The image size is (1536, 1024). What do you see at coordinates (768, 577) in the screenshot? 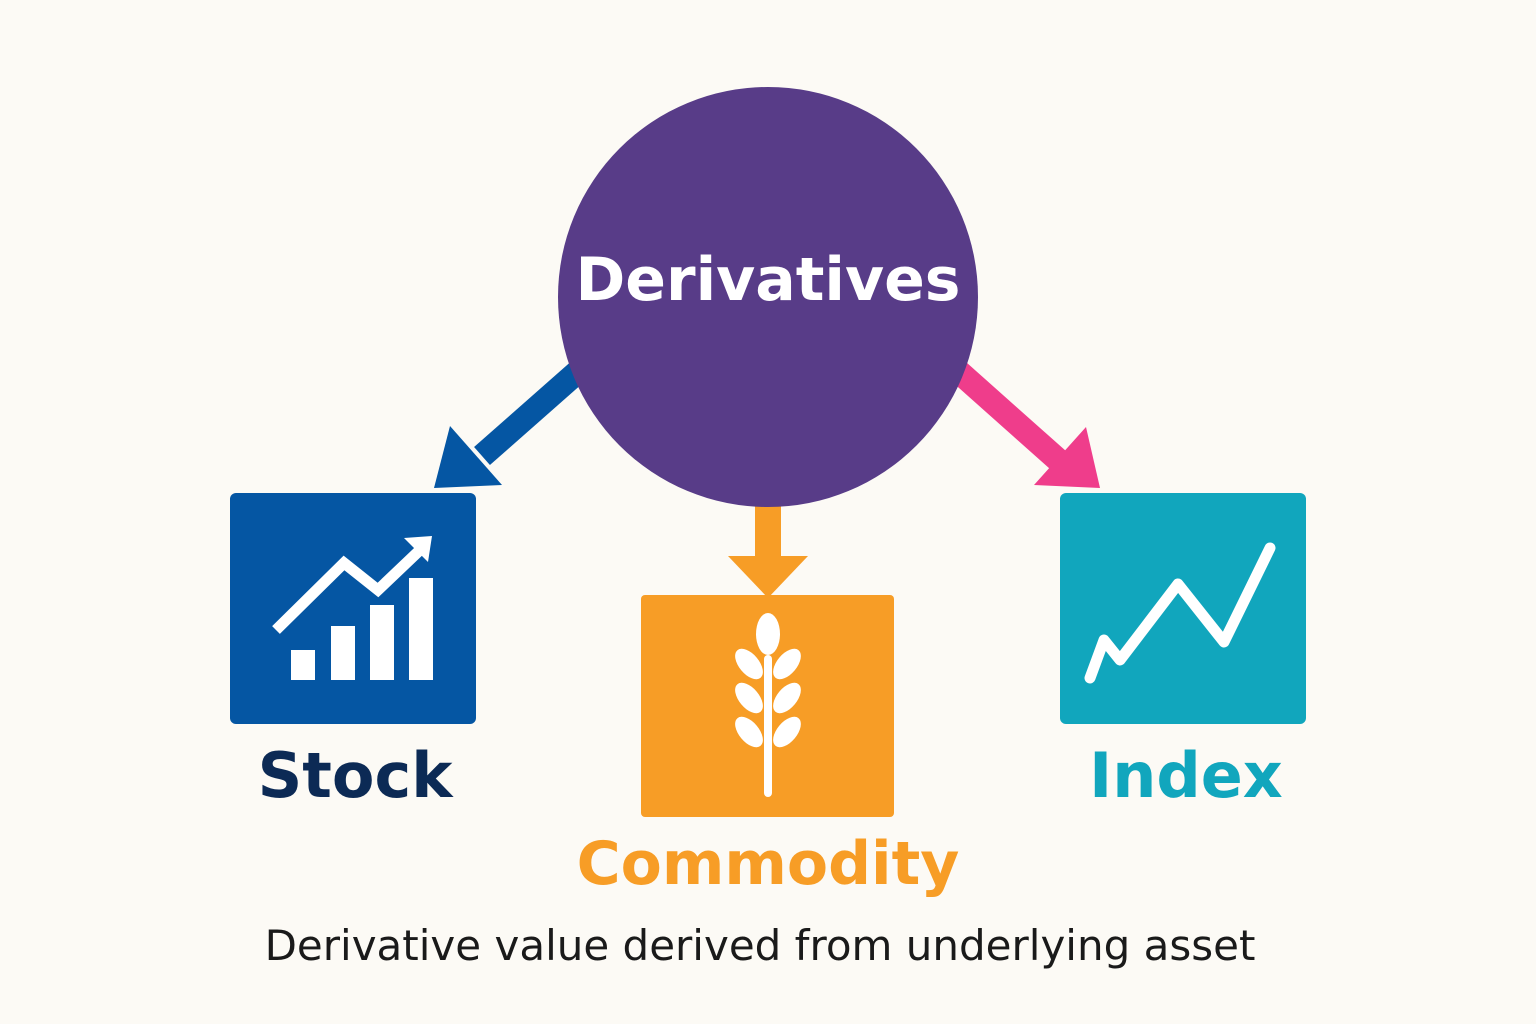
I see `arrow-to-commodity-head` at bounding box center [768, 577].